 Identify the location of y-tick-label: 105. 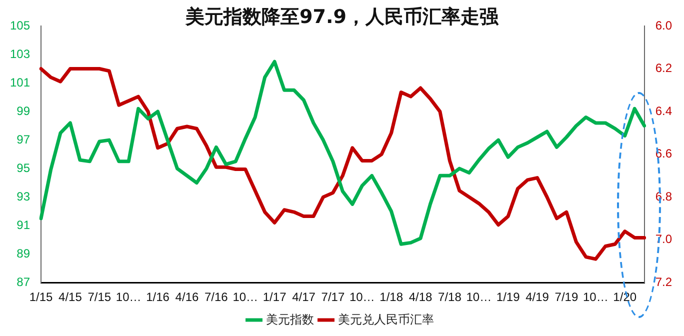
(20, 25).